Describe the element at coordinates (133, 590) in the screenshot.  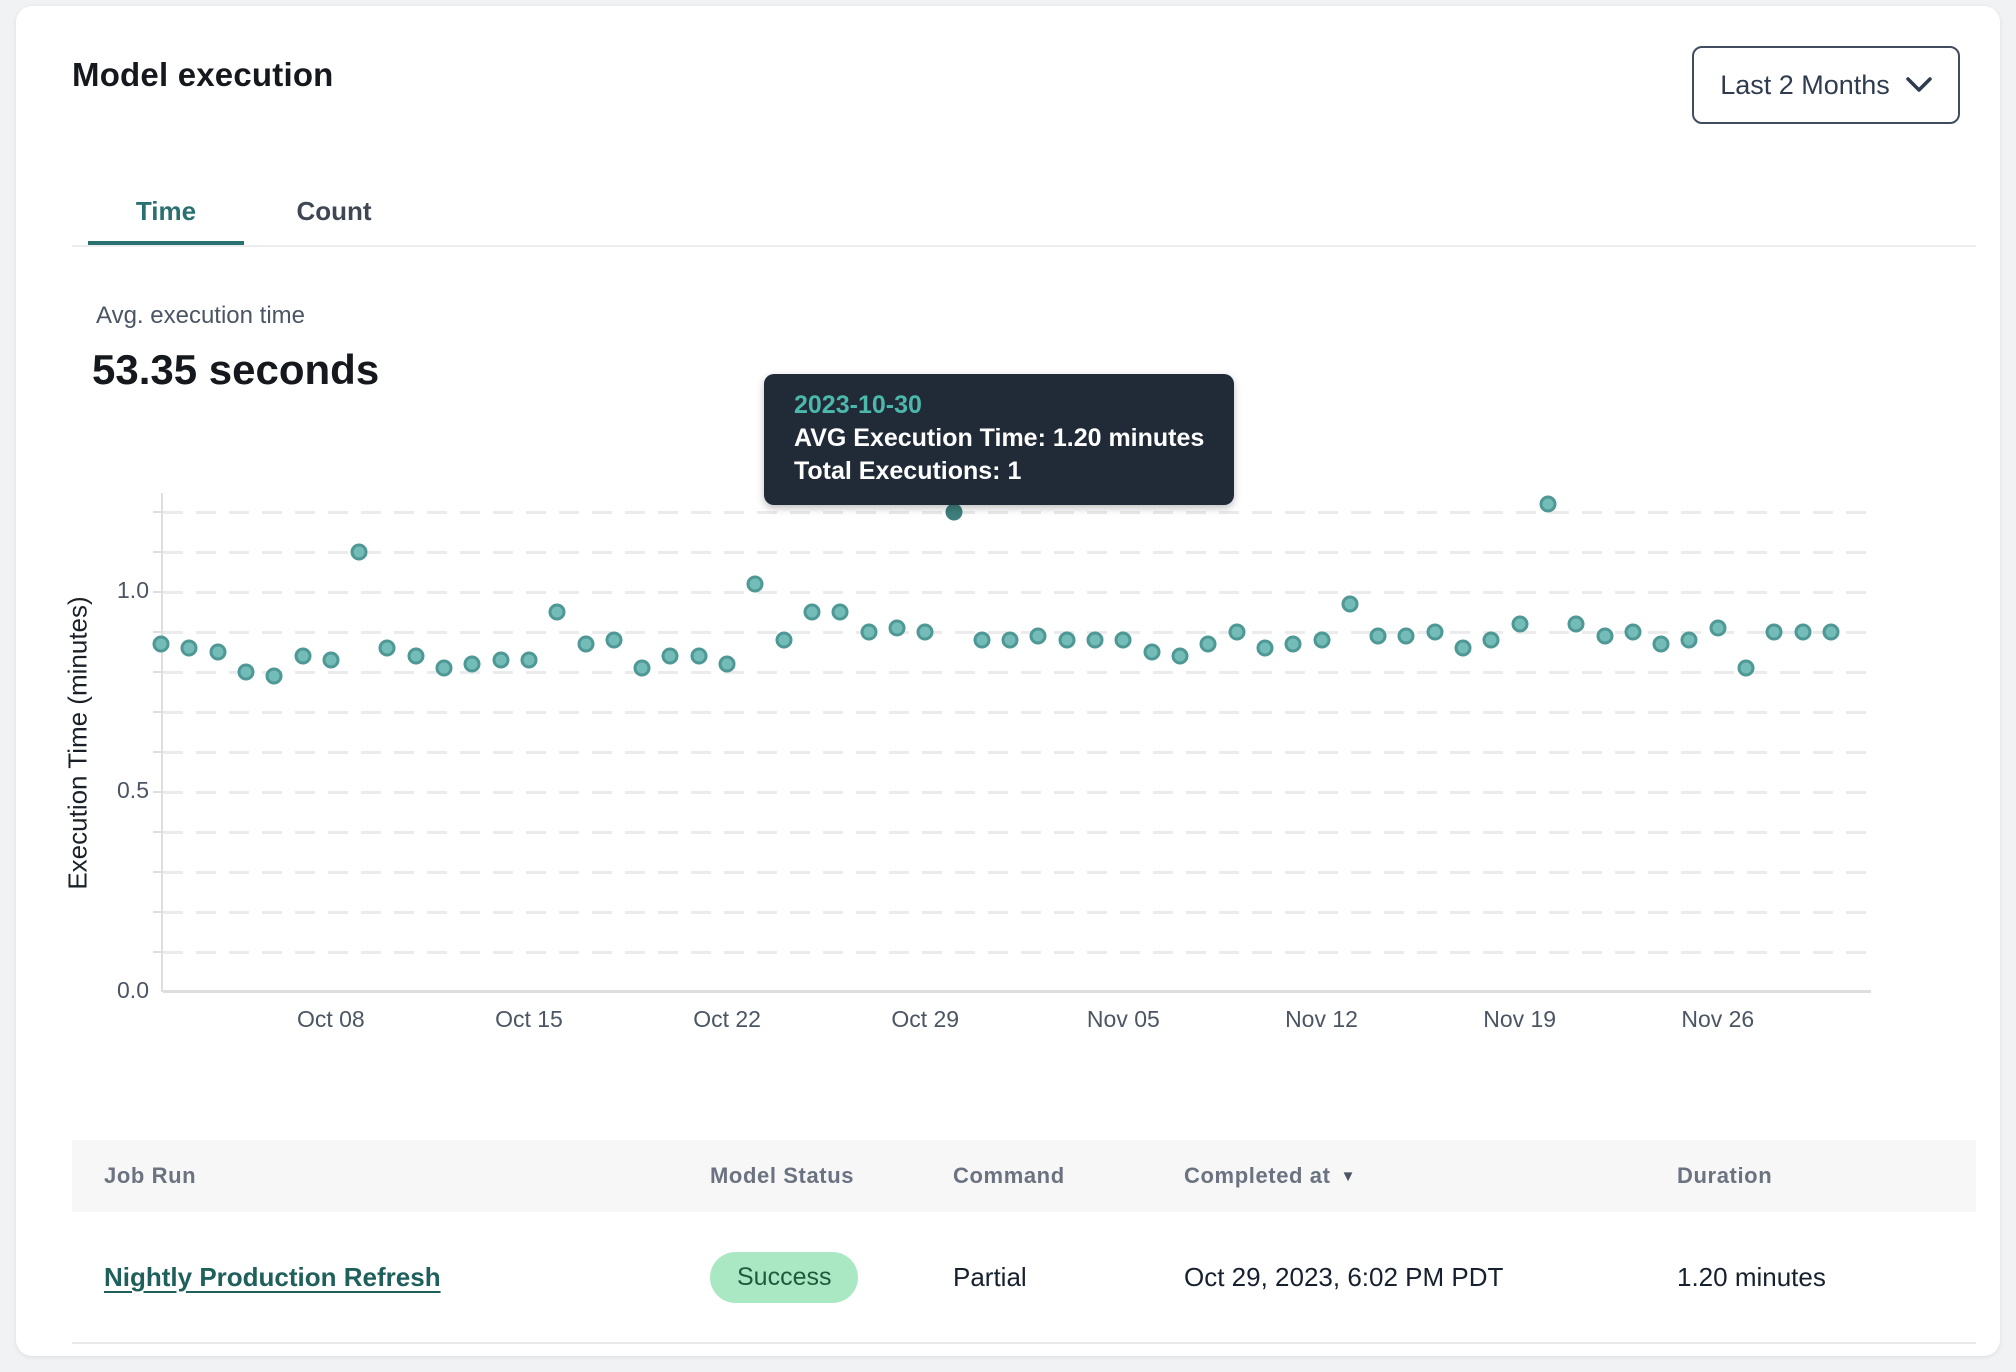
I see `y-tick-label: 1.0` at that location.